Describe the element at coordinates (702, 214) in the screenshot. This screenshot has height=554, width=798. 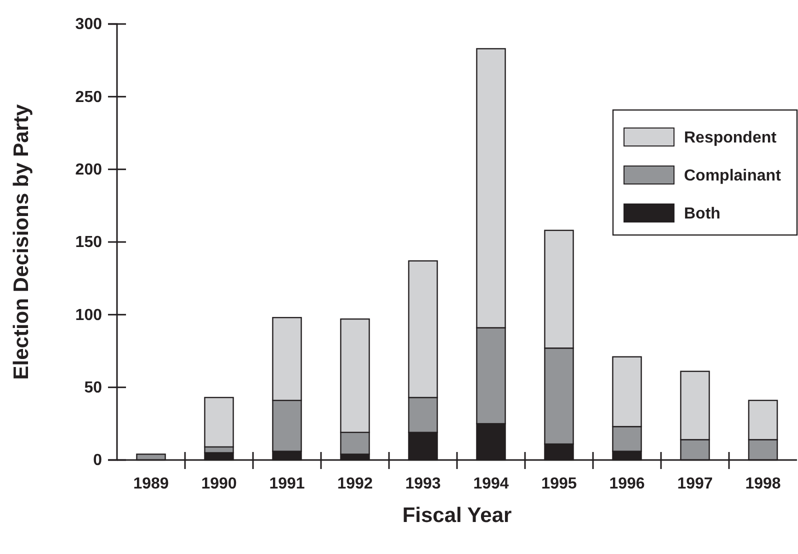
I see `legend-label: Both` at that location.